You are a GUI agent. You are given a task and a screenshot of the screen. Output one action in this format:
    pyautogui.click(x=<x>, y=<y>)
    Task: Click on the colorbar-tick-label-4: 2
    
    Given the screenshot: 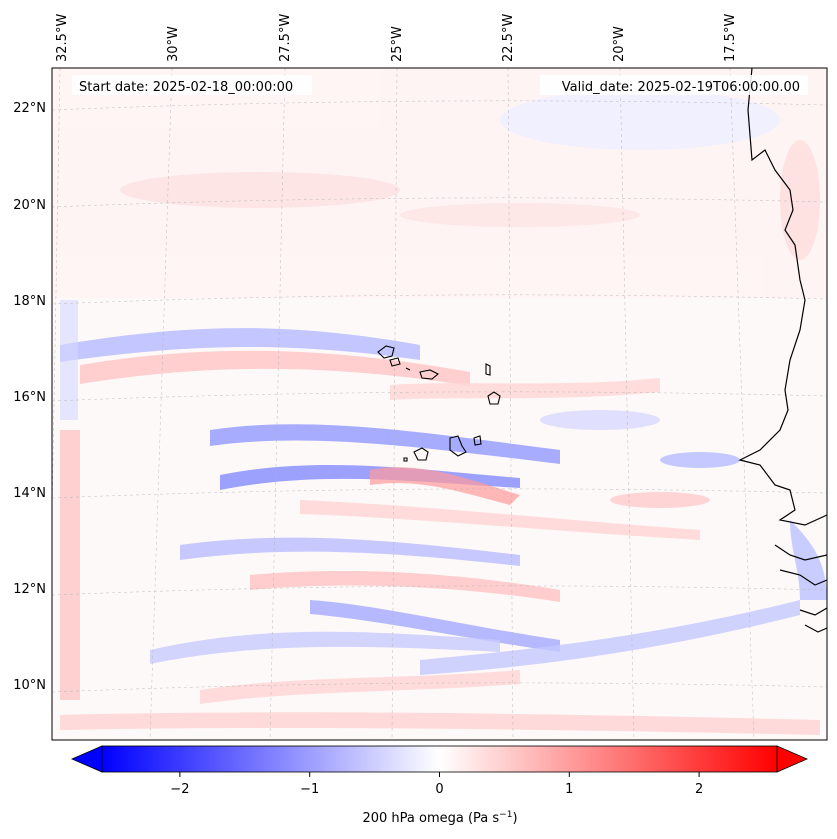 What is the action you would take?
    pyautogui.click(x=699, y=789)
    